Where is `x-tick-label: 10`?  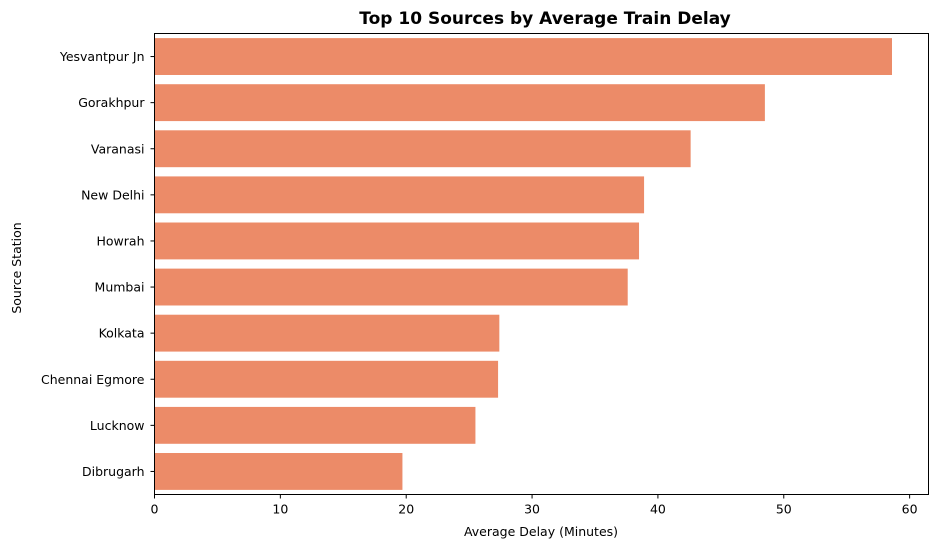 x-tick-label: 10 is located at coordinates (280, 509).